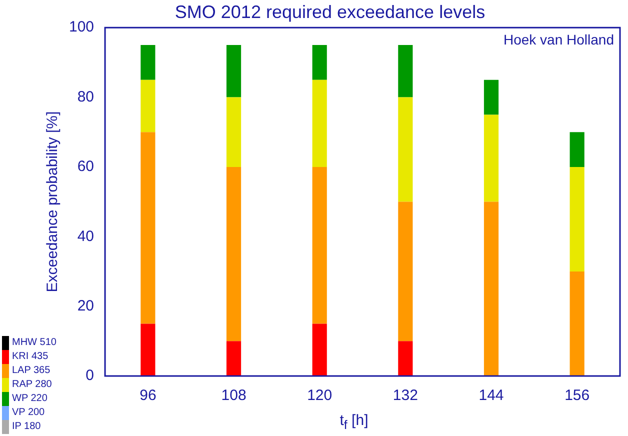 The height and width of the screenshot is (436, 628). I want to click on y-tick-label: 60, so click(85, 167).